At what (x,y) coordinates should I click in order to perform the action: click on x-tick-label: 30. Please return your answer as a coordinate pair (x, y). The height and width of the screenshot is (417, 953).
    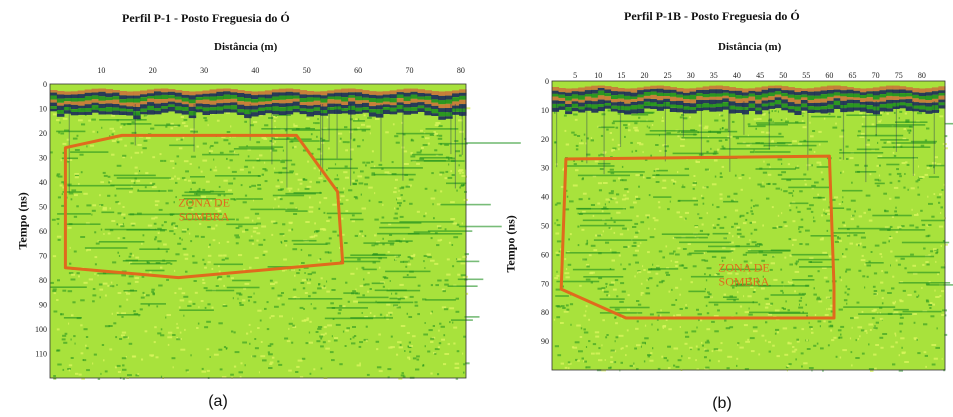
    Looking at the image, I should click on (691, 75).